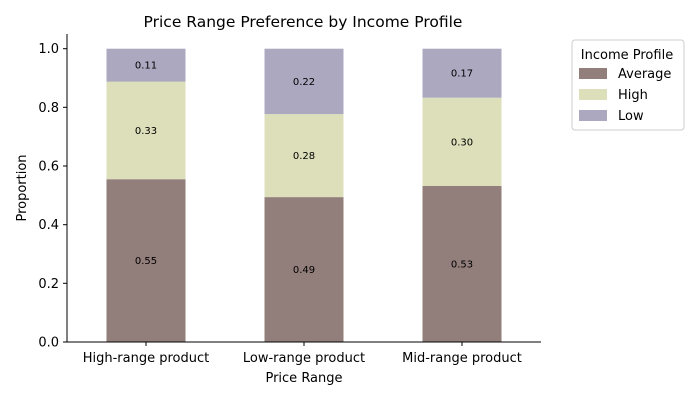 The image size is (700, 404). I want to click on y-tick-label: 0.8, so click(48, 108).